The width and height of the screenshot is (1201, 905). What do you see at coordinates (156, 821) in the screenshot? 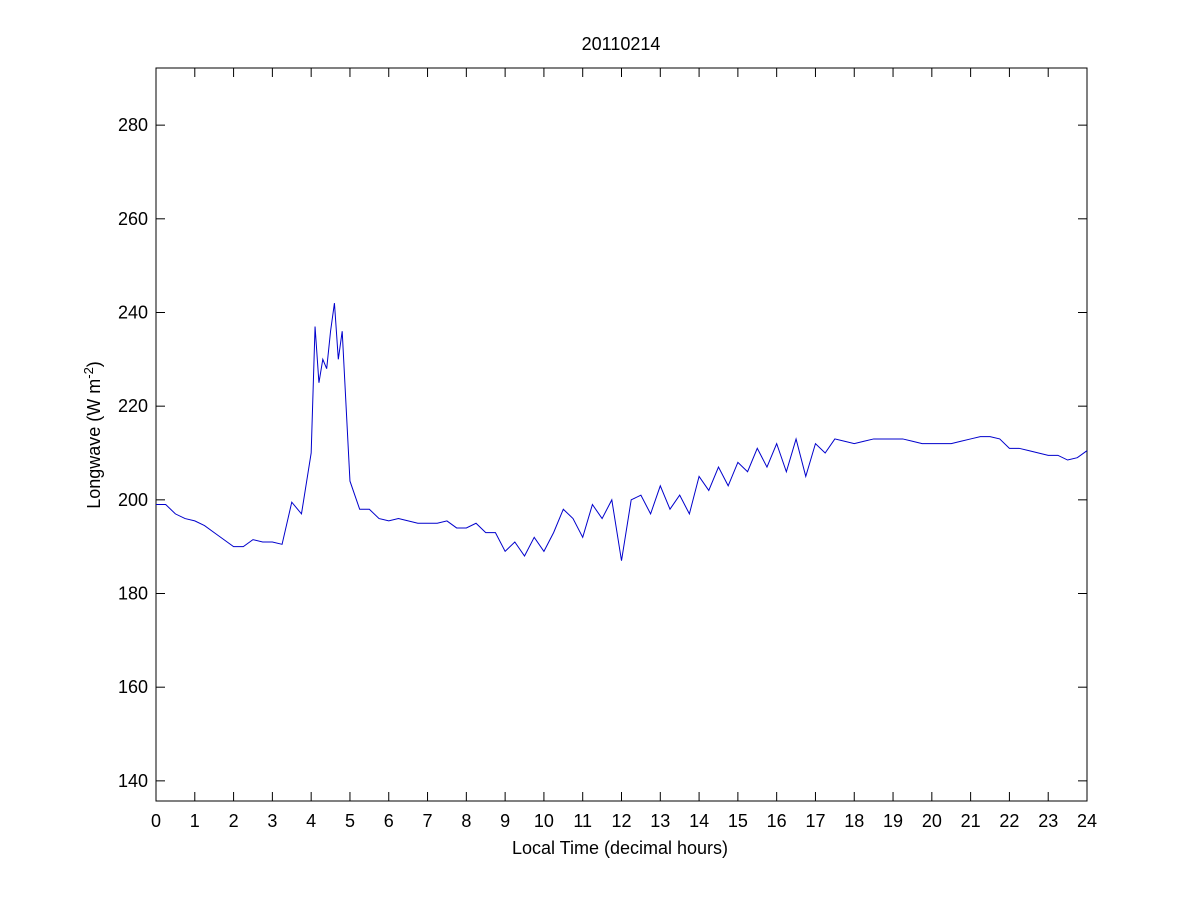
I see `x-tick-label: 0` at bounding box center [156, 821].